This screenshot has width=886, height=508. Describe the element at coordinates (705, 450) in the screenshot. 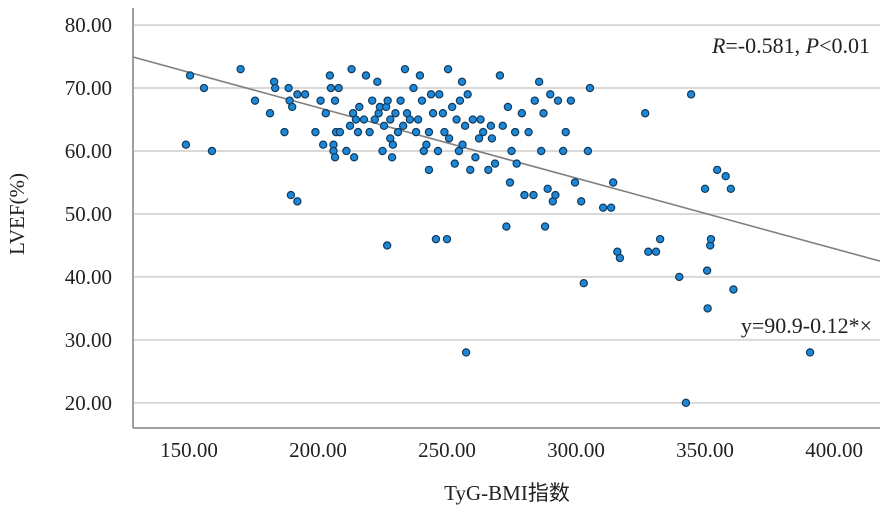

I see `x-tick-label: 350.00` at that location.